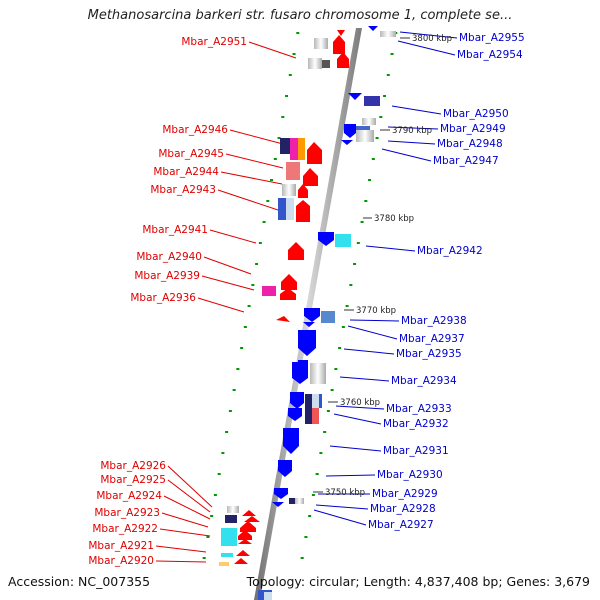  What do you see at coordinates (186, 172) in the screenshot?
I see `gene-label-left: Mbar_A2944` at bounding box center [186, 172].